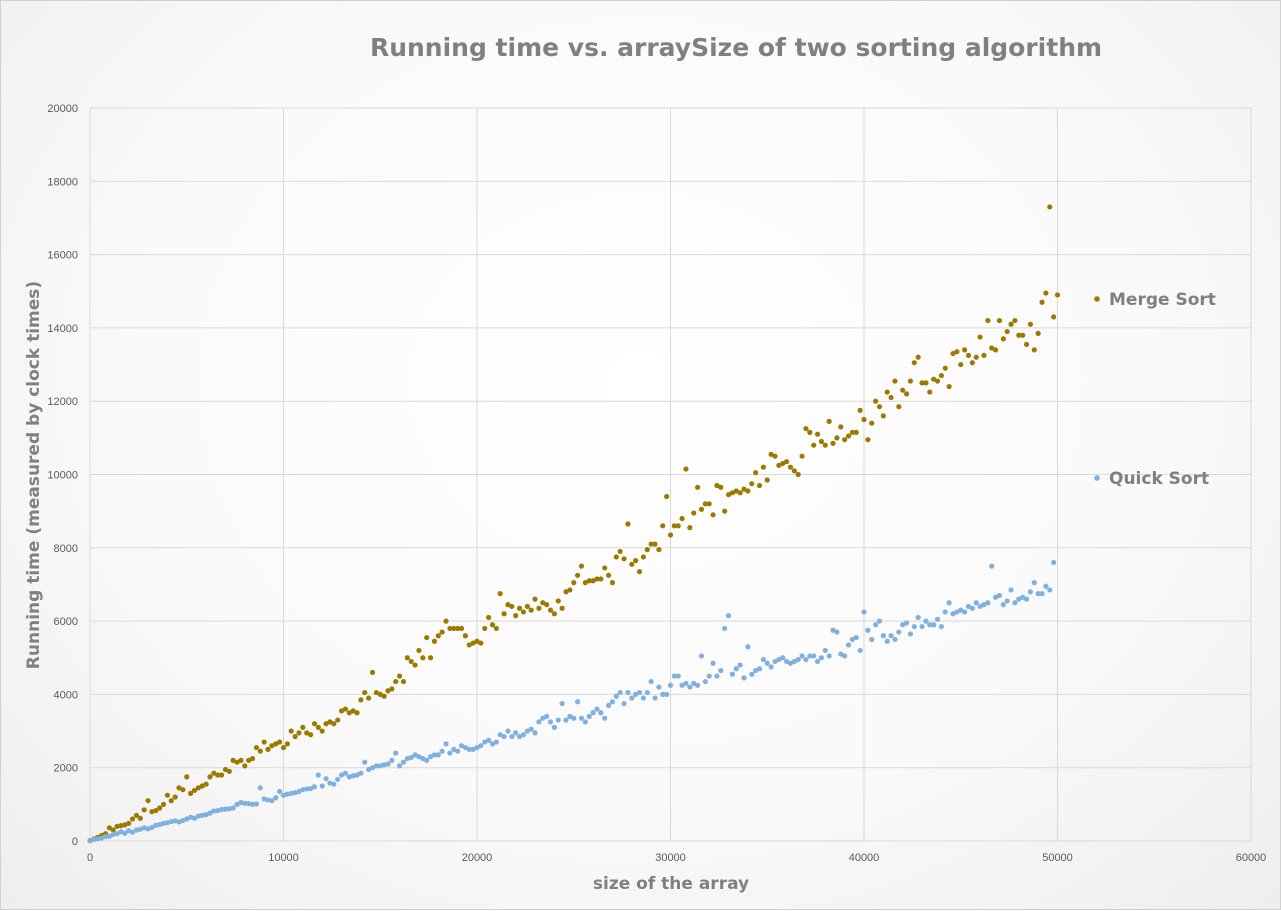 Image resolution: width=1281 pixels, height=911 pixels. I want to click on x-tick-label: 20000, so click(477, 858).